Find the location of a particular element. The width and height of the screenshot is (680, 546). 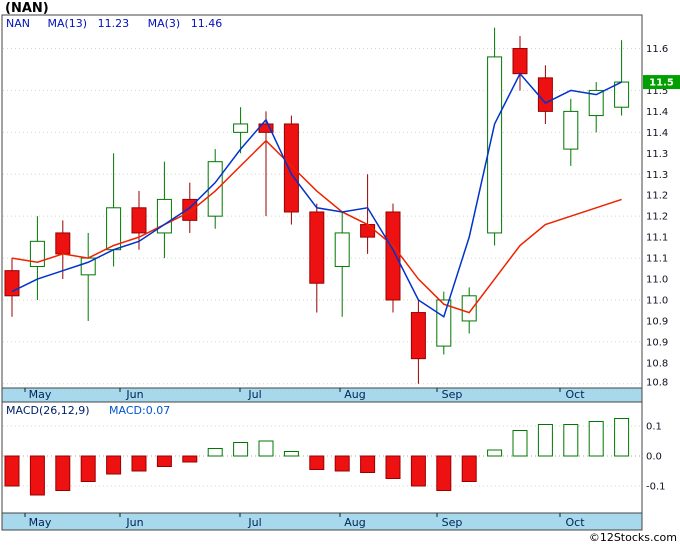

symbol-label: NAN is located at coordinates (18, 23).